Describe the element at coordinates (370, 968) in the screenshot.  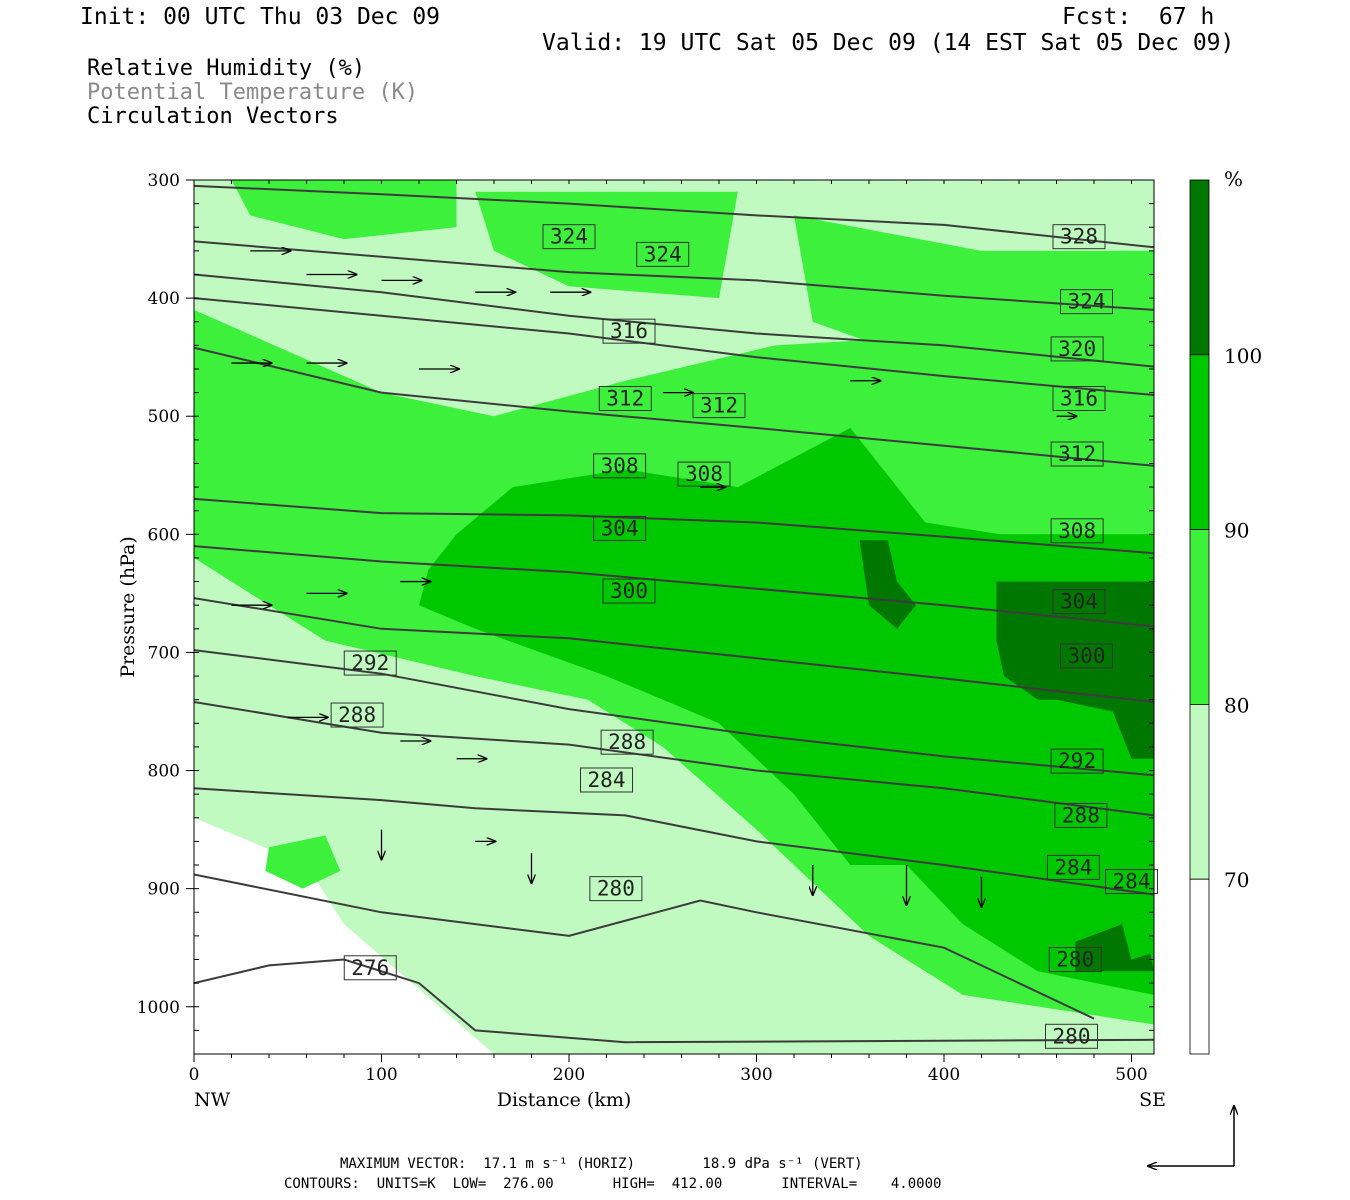
I see `svg-text: 276` at that location.